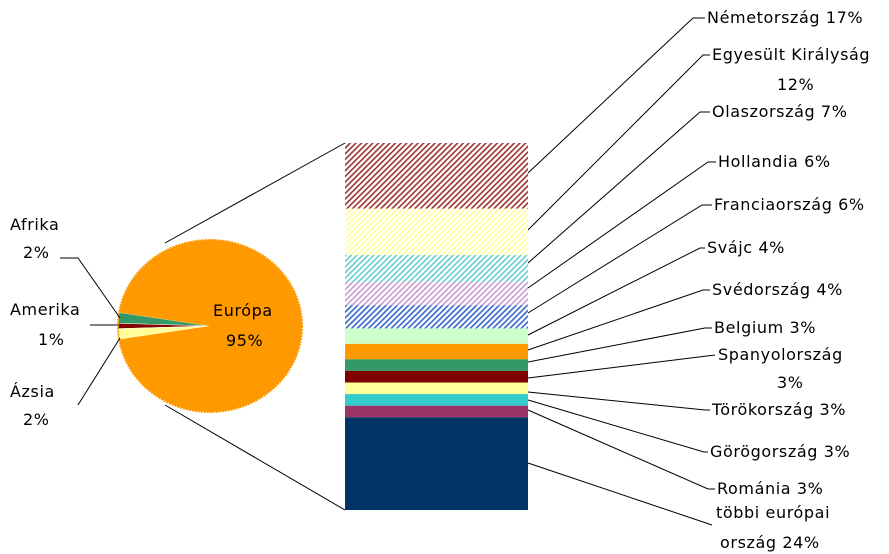 This screenshot has height=554, width=889. I want to click on pie-bar-connector-bottom, so click(255, 457).